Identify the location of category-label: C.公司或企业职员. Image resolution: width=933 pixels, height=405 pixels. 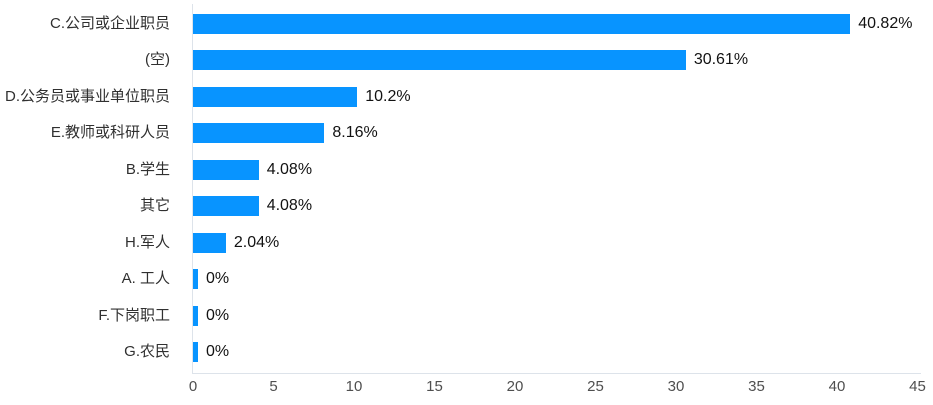
(109, 23).